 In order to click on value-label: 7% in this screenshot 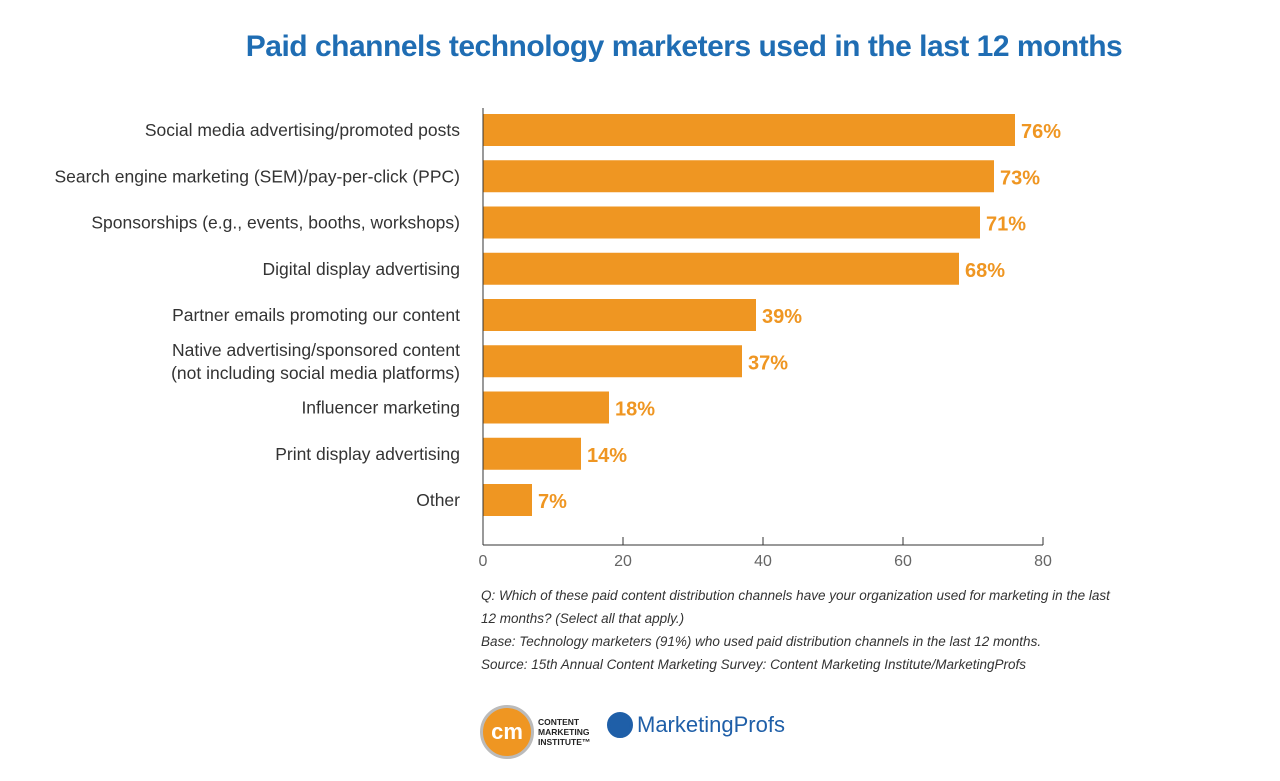, I will do `click(552, 502)`.